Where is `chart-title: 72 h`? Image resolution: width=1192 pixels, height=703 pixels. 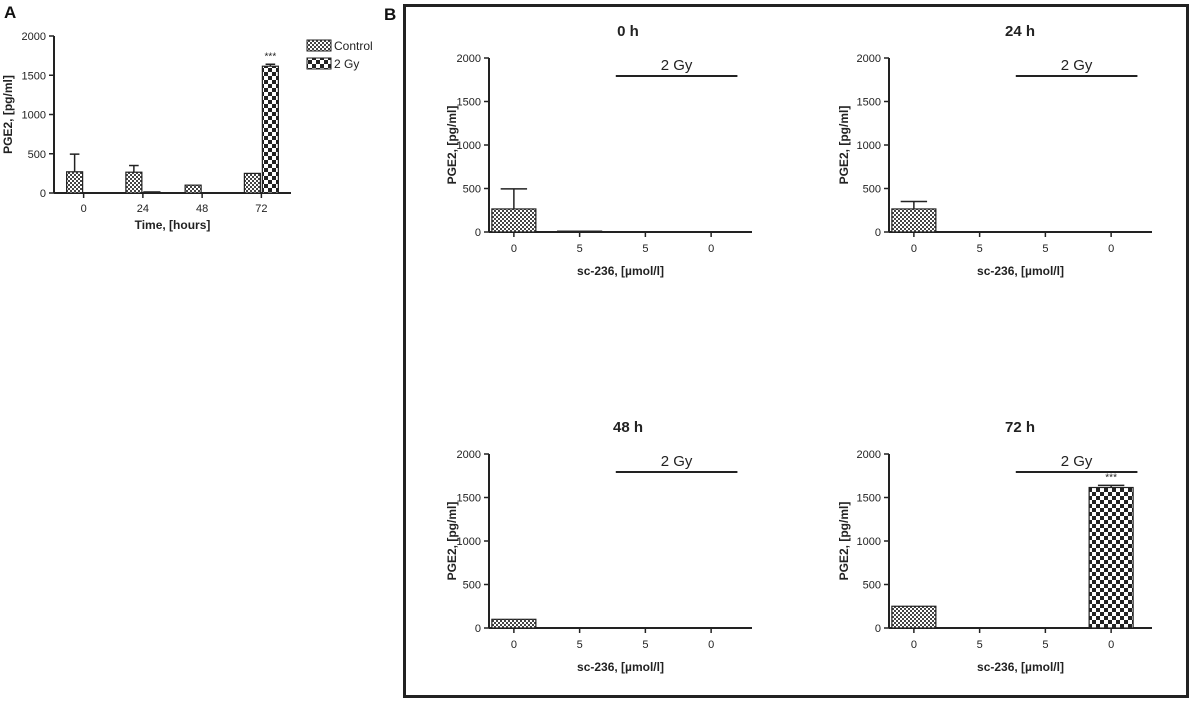 chart-title: 72 h is located at coordinates (1020, 427).